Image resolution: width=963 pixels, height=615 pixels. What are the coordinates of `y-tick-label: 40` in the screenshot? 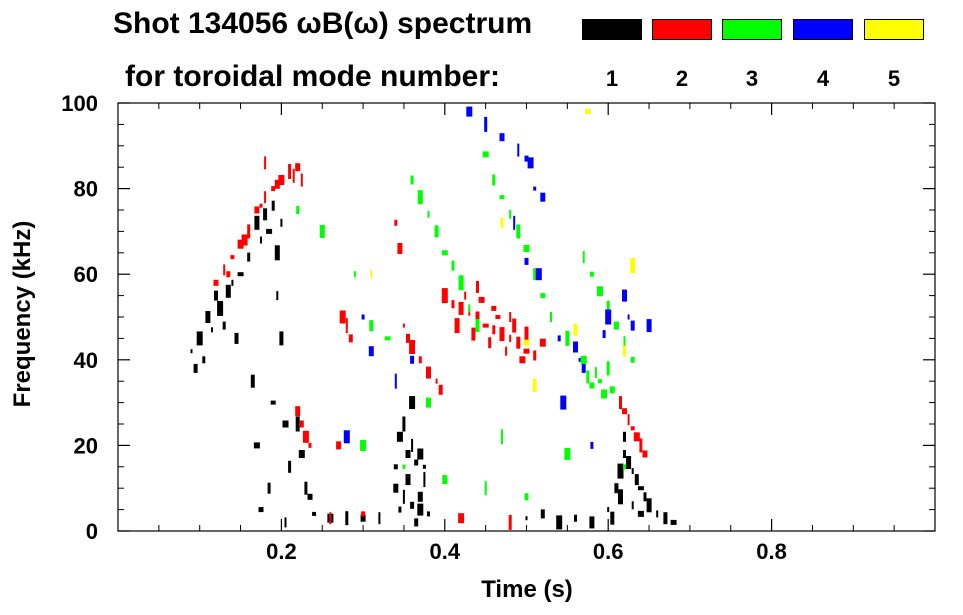 It's located at (86, 360).